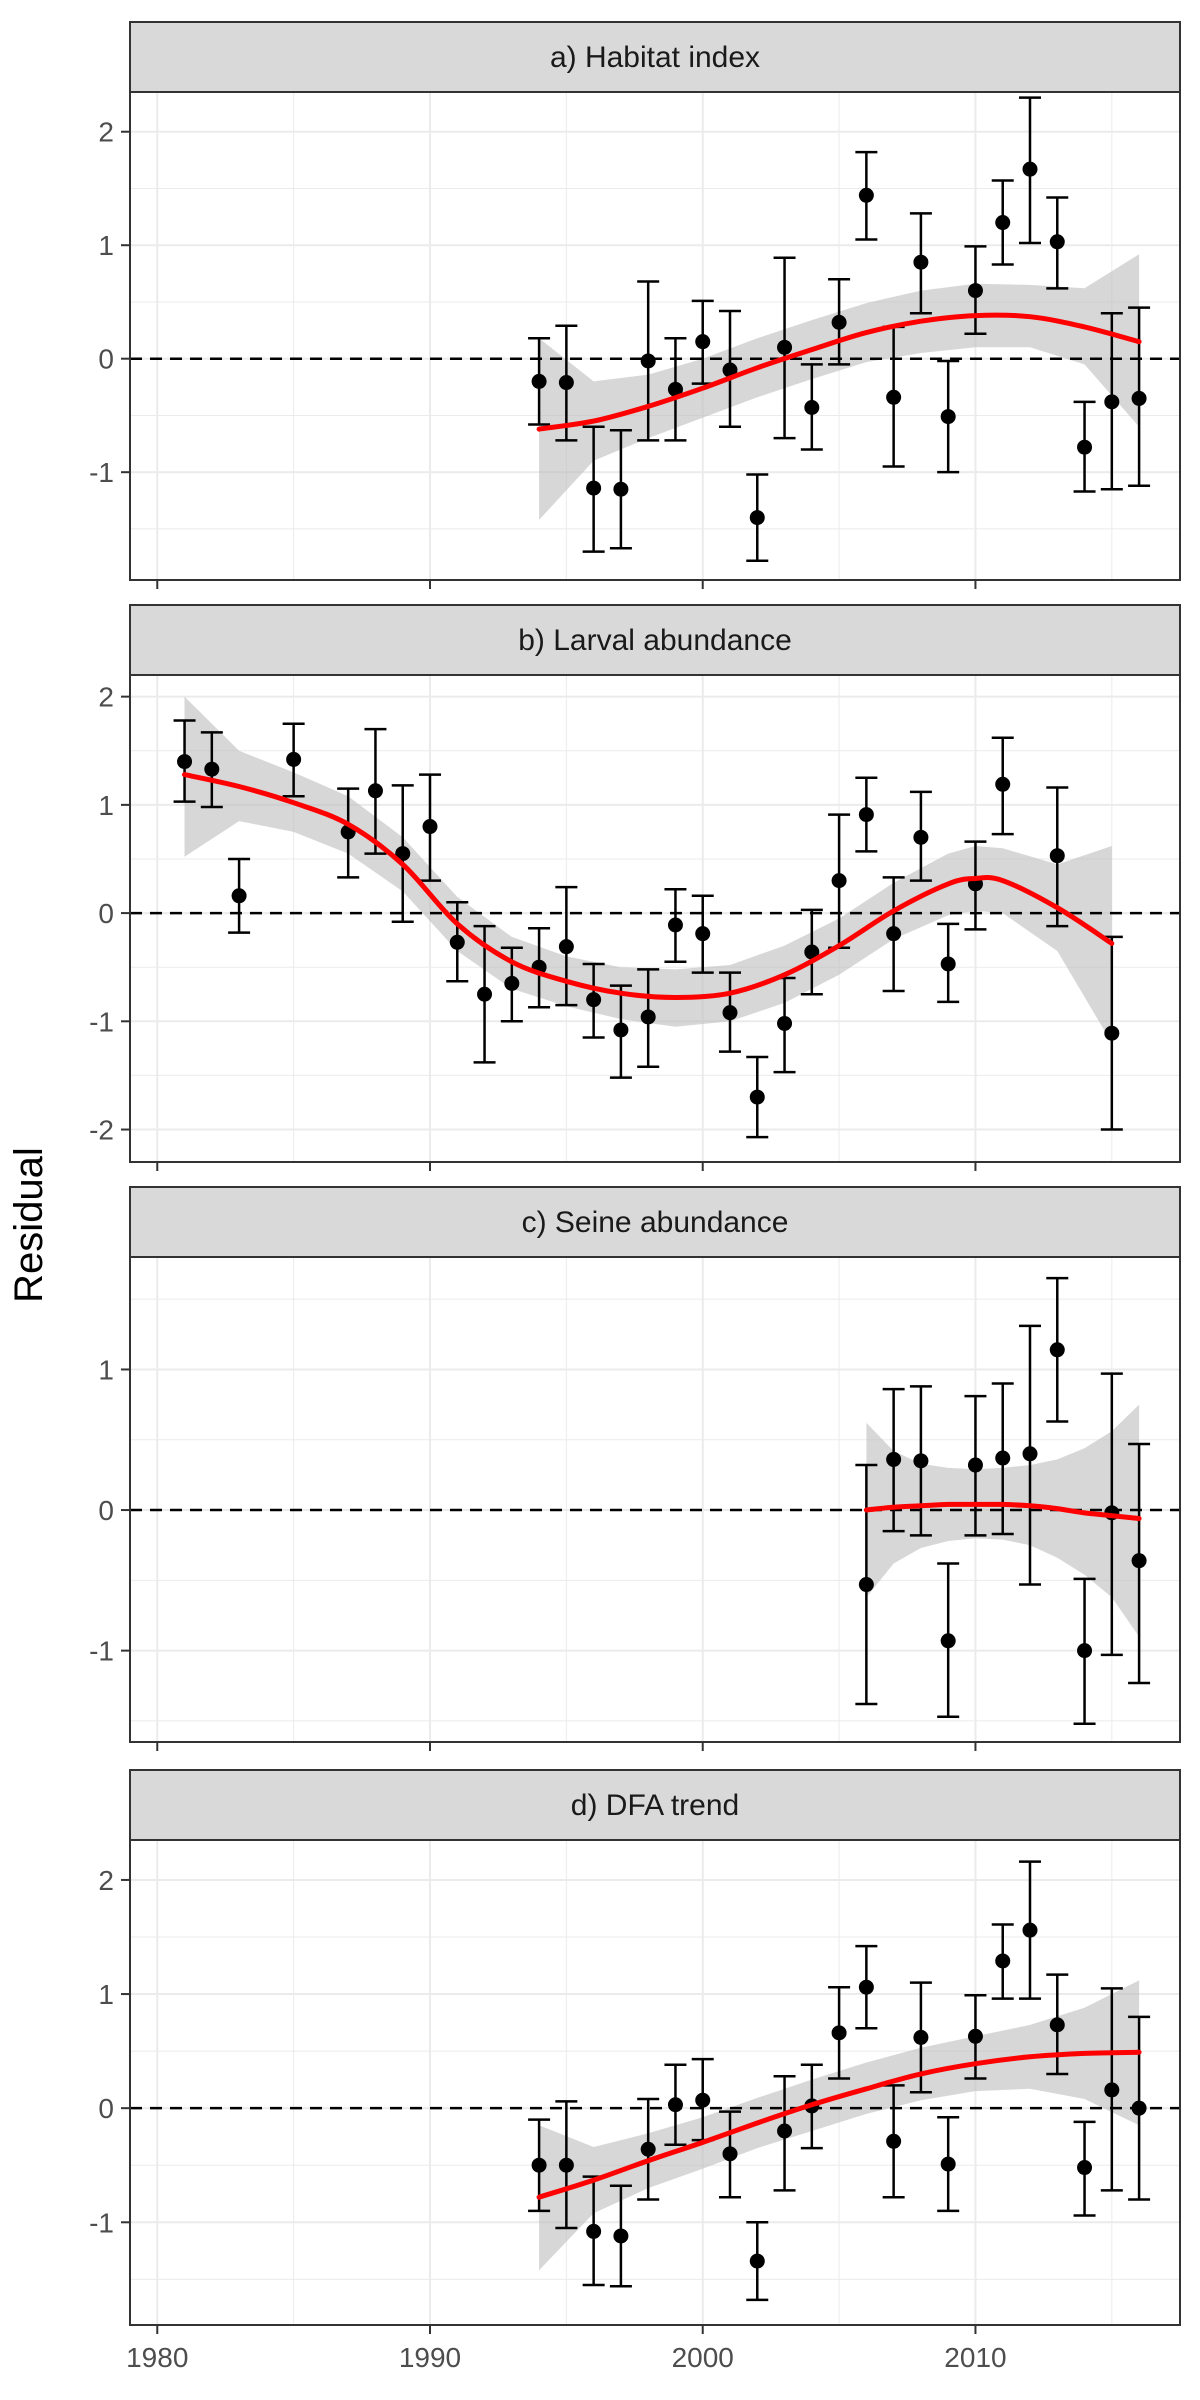 The height and width of the screenshot is (2400, 1200). What do you see at coordinates (655, 1222) in the screenshot?
I see `facet-strip-title: c) Seine abundance` at bounding box center [655, 1222].